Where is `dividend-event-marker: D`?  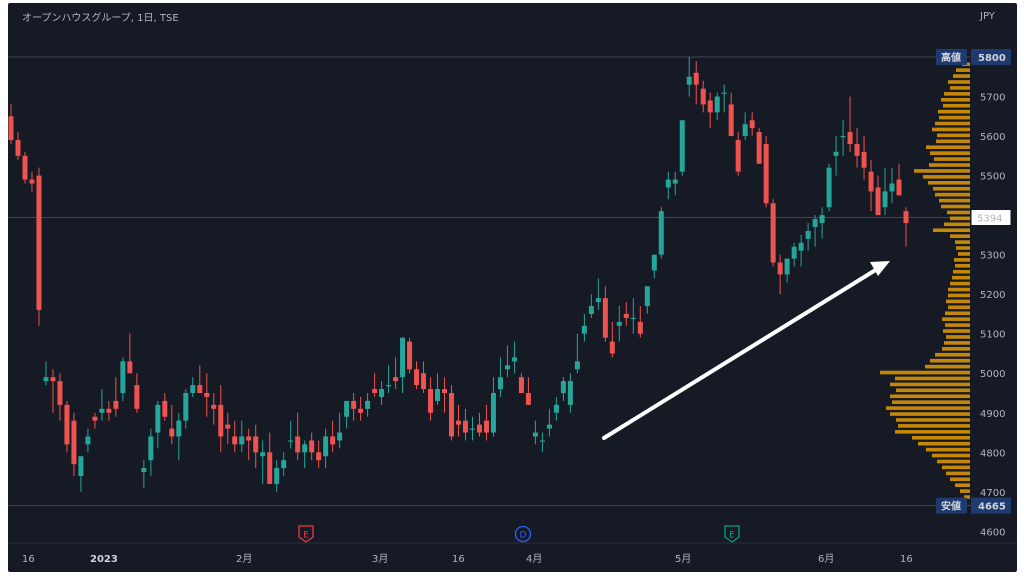
dividend-event-marker: D is located at coordinates (523, 534).